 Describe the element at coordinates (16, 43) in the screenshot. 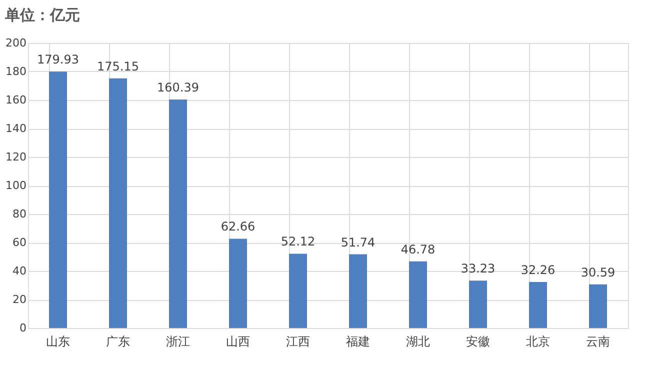

I see `y-tick-label: 200` at that location.